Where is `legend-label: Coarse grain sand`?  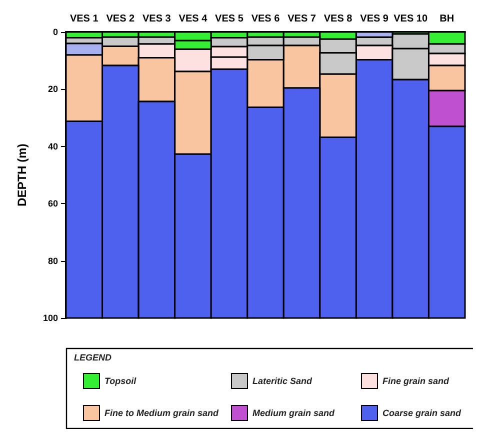 legend-label: Coarse grain sand is located at coordinates (422, 413).